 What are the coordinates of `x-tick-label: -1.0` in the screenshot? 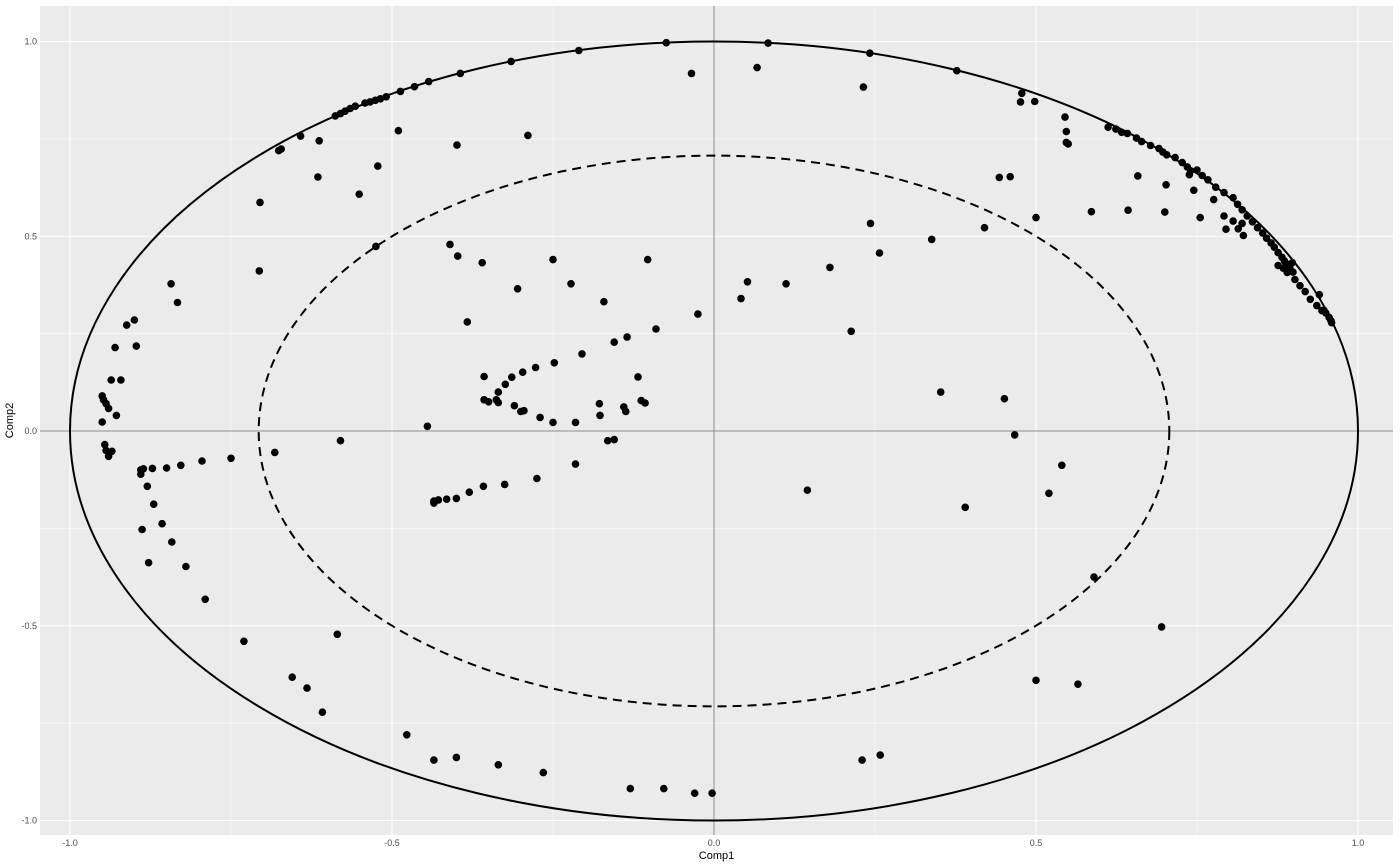 It's located at (70, 843).